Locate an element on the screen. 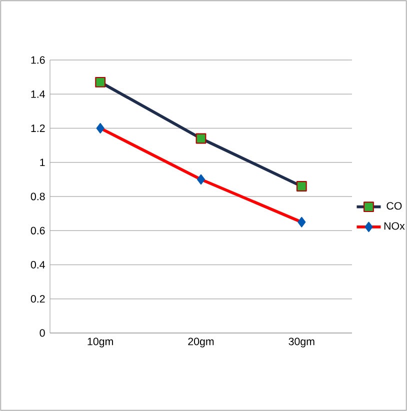 Image resolution: width=407 pixels, height=411 pixels. y-tick-label: 1.4 is located at coordinates (38, 94).